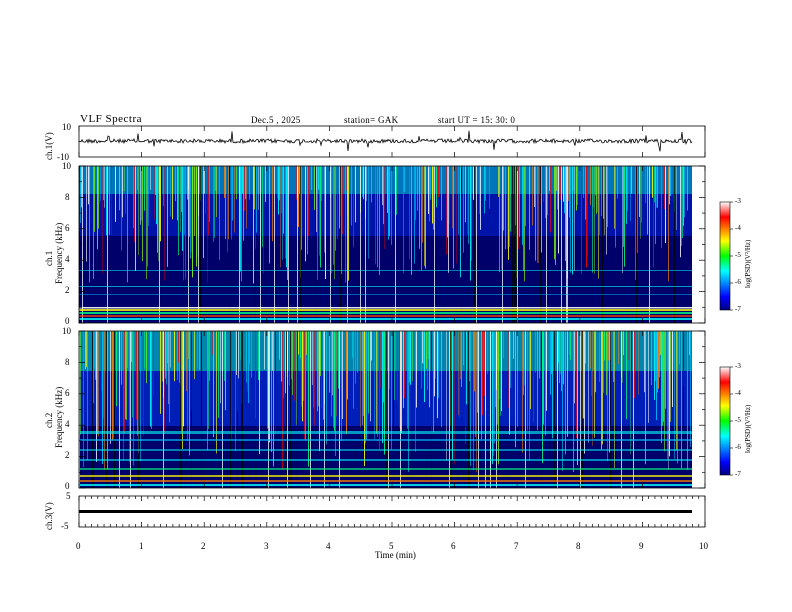 The width and height of the screenshot is (792, 612). I want to click on x-tick-label: 7, so click(516, 546).